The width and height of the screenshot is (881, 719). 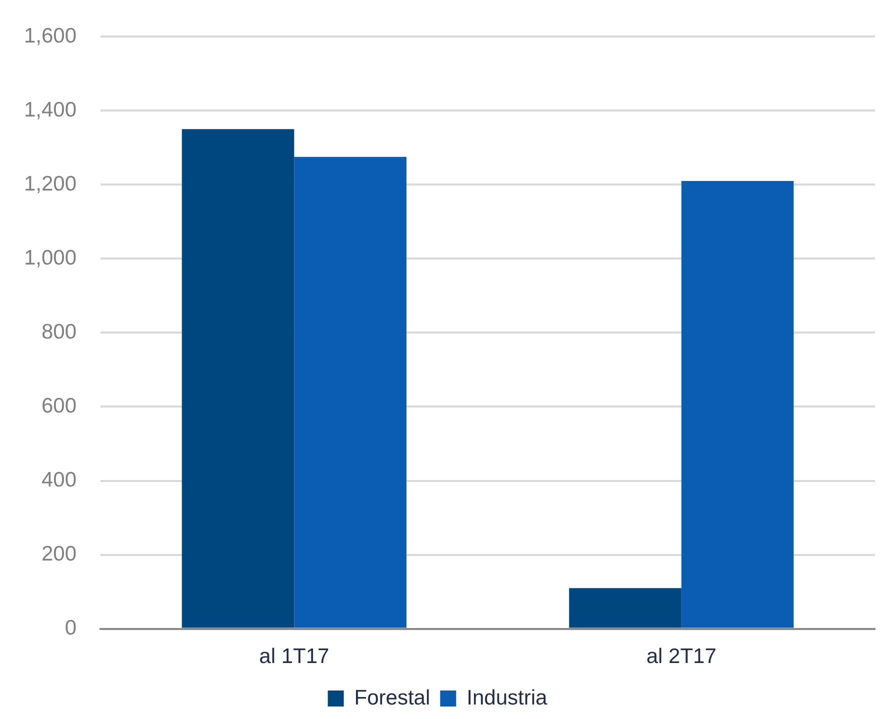 What do you see at coordinates (681, 656) in the screenshot?
I see `x-tick-label: al 2T17` at bounding box center [681, 656].